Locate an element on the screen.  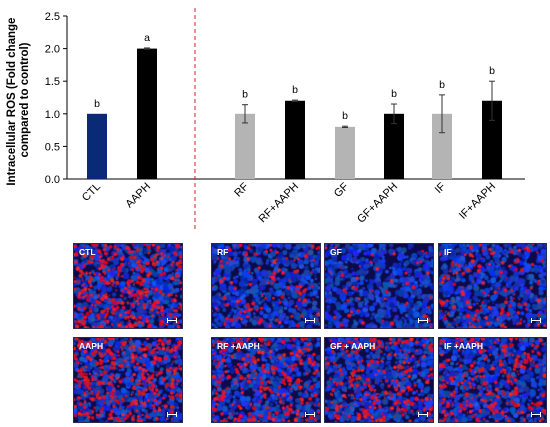
y-tick-label: 0.5 is located at coordinates (52, 147).